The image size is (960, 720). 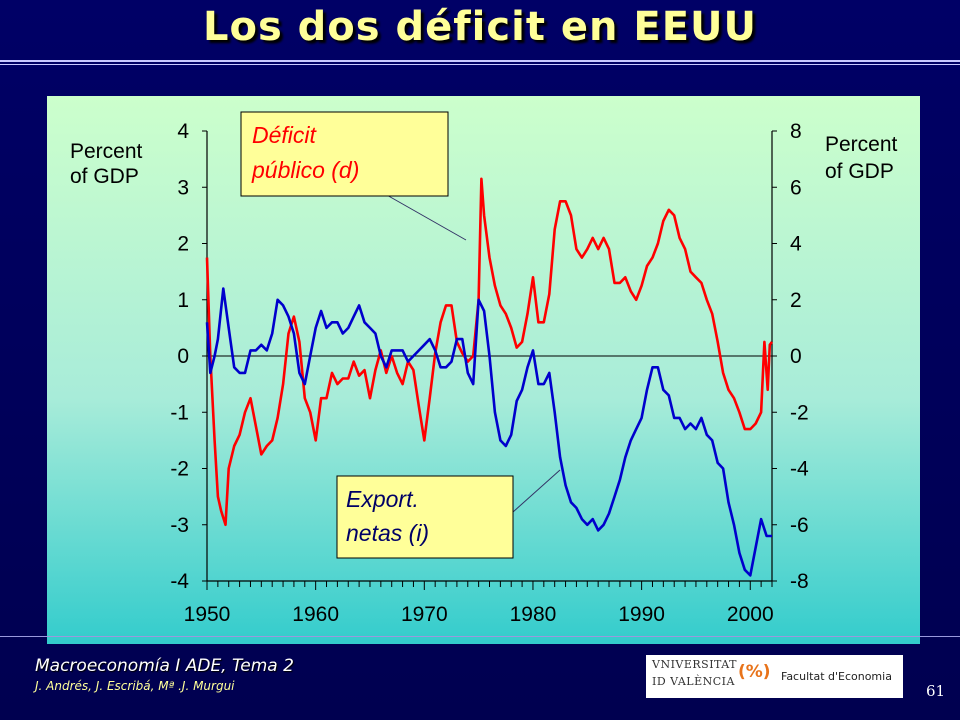 What do you see at coordinates (425, 217) in the screenshot?
I see `deficit-callout-leader` at bounding box center [425, 217].